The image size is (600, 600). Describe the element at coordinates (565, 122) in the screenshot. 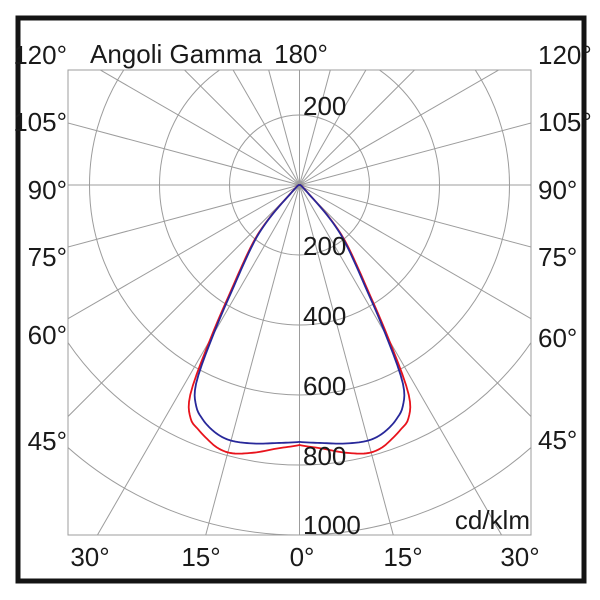

I see `angle-label-right-105: 105°` at that location.